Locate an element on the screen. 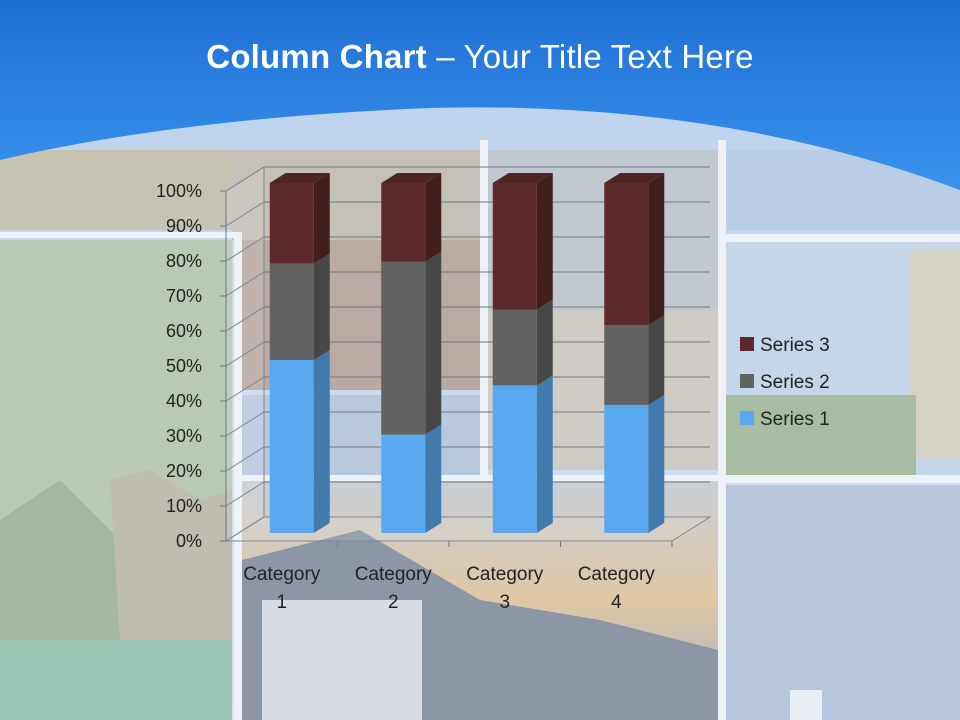  floor is located at coordinates (468, 529).